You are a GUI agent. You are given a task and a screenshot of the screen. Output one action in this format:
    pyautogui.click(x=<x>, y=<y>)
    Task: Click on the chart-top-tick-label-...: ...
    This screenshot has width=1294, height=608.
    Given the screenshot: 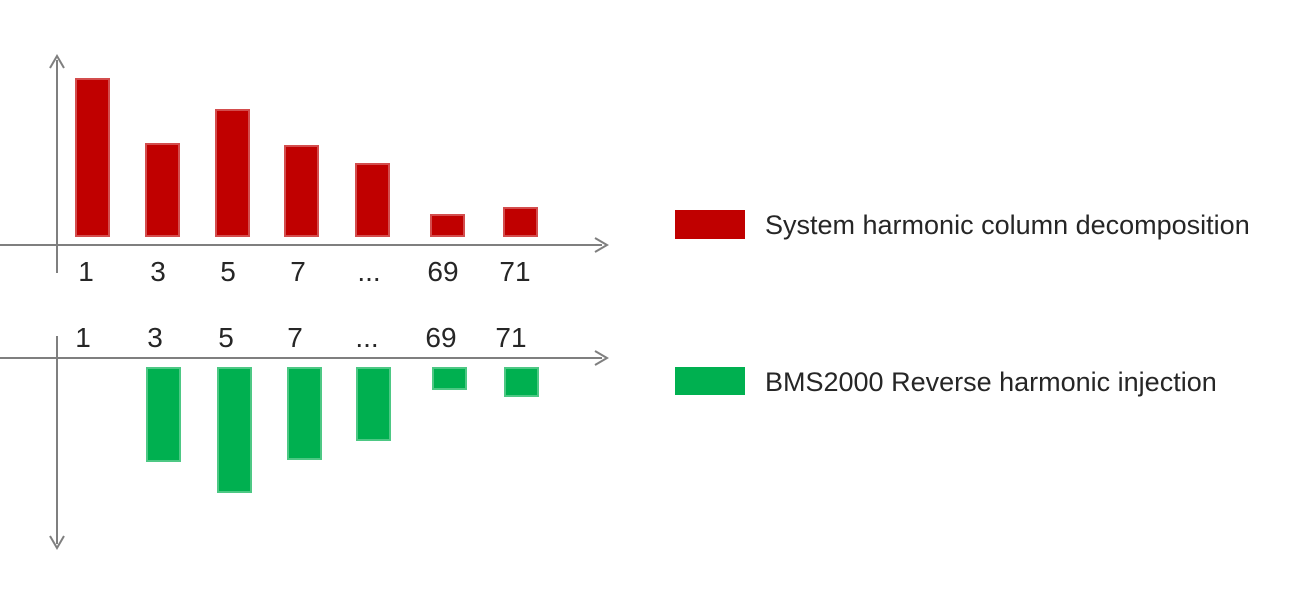 What is the action you would take?
    pyautogui.click(x=369, y=271)
    